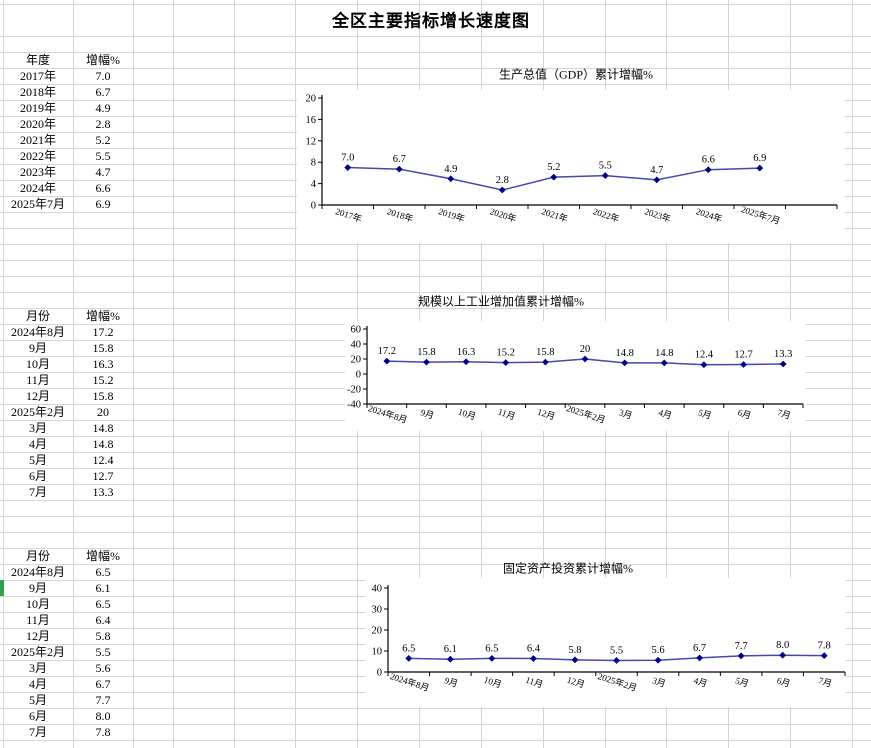  What do you see at coordinates (103, 700) in the screenshot?
I see `table-cell: 7.7` at bounding box center [103, 700].